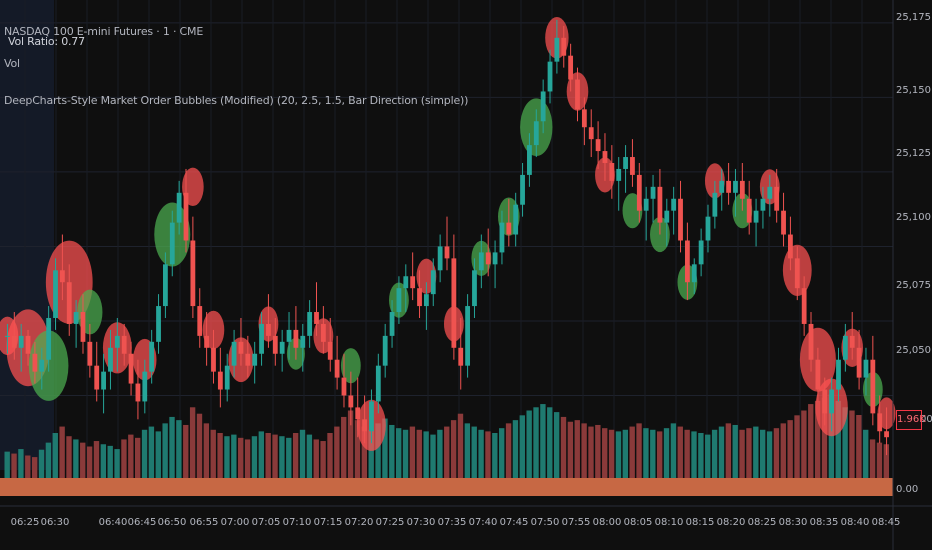  What do you see at coordinates (46, 41) in the screenshot?
I see `vol-ratio-label: Vol Ratio: 0.77` at bounding box center [46, 41].